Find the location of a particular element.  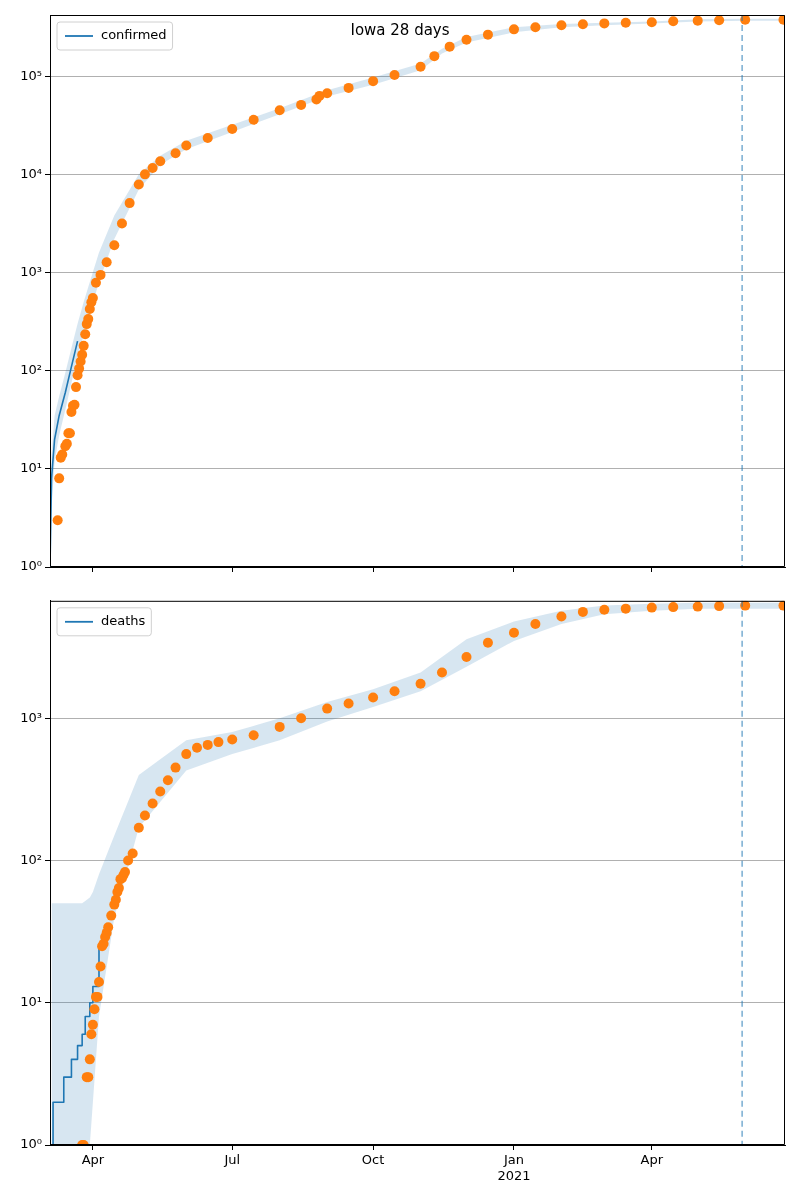

chart-title: Iowa 28 days is located at coordinates (400, 29).